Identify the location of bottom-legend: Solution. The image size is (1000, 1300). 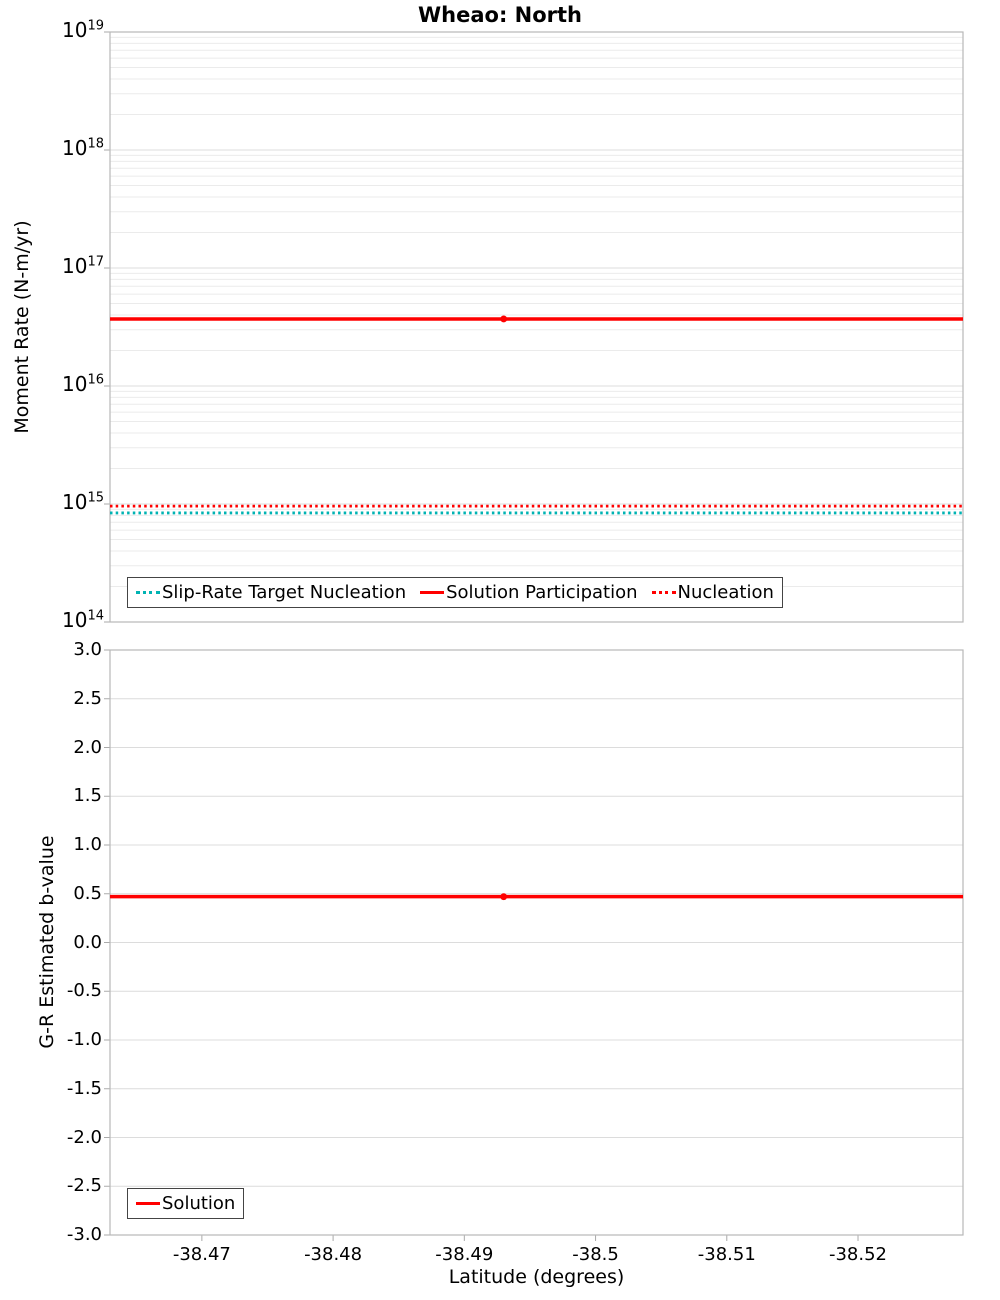
(186, 1203).